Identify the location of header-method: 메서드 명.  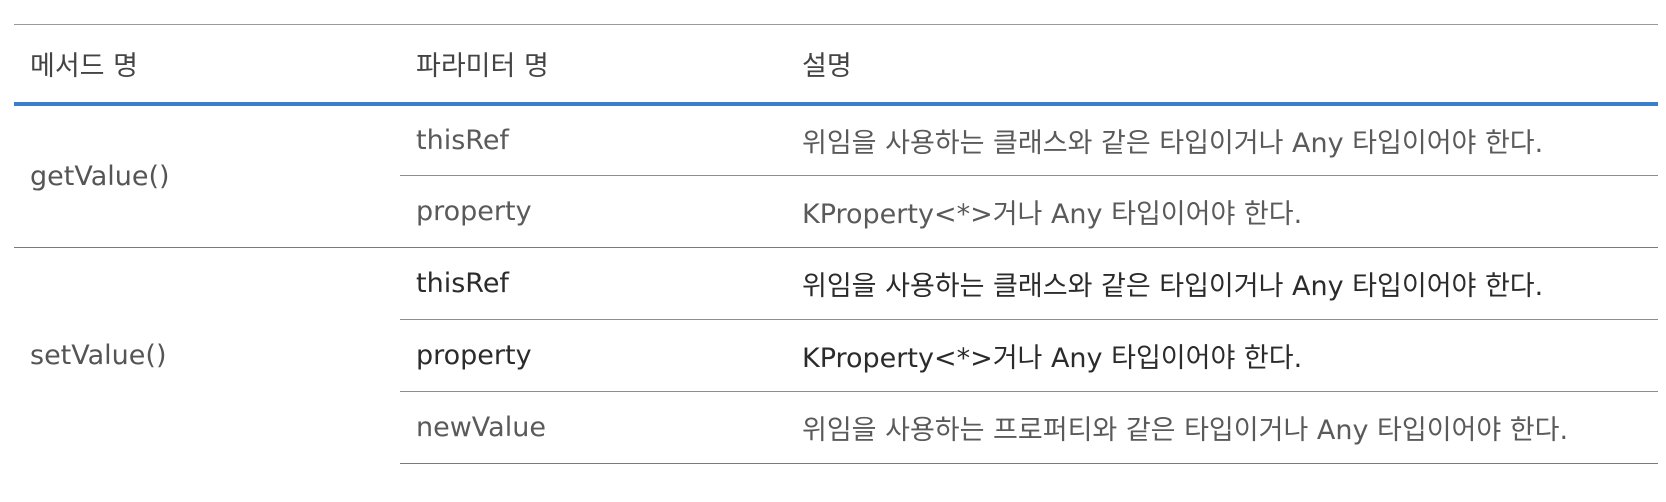
(207, 65).